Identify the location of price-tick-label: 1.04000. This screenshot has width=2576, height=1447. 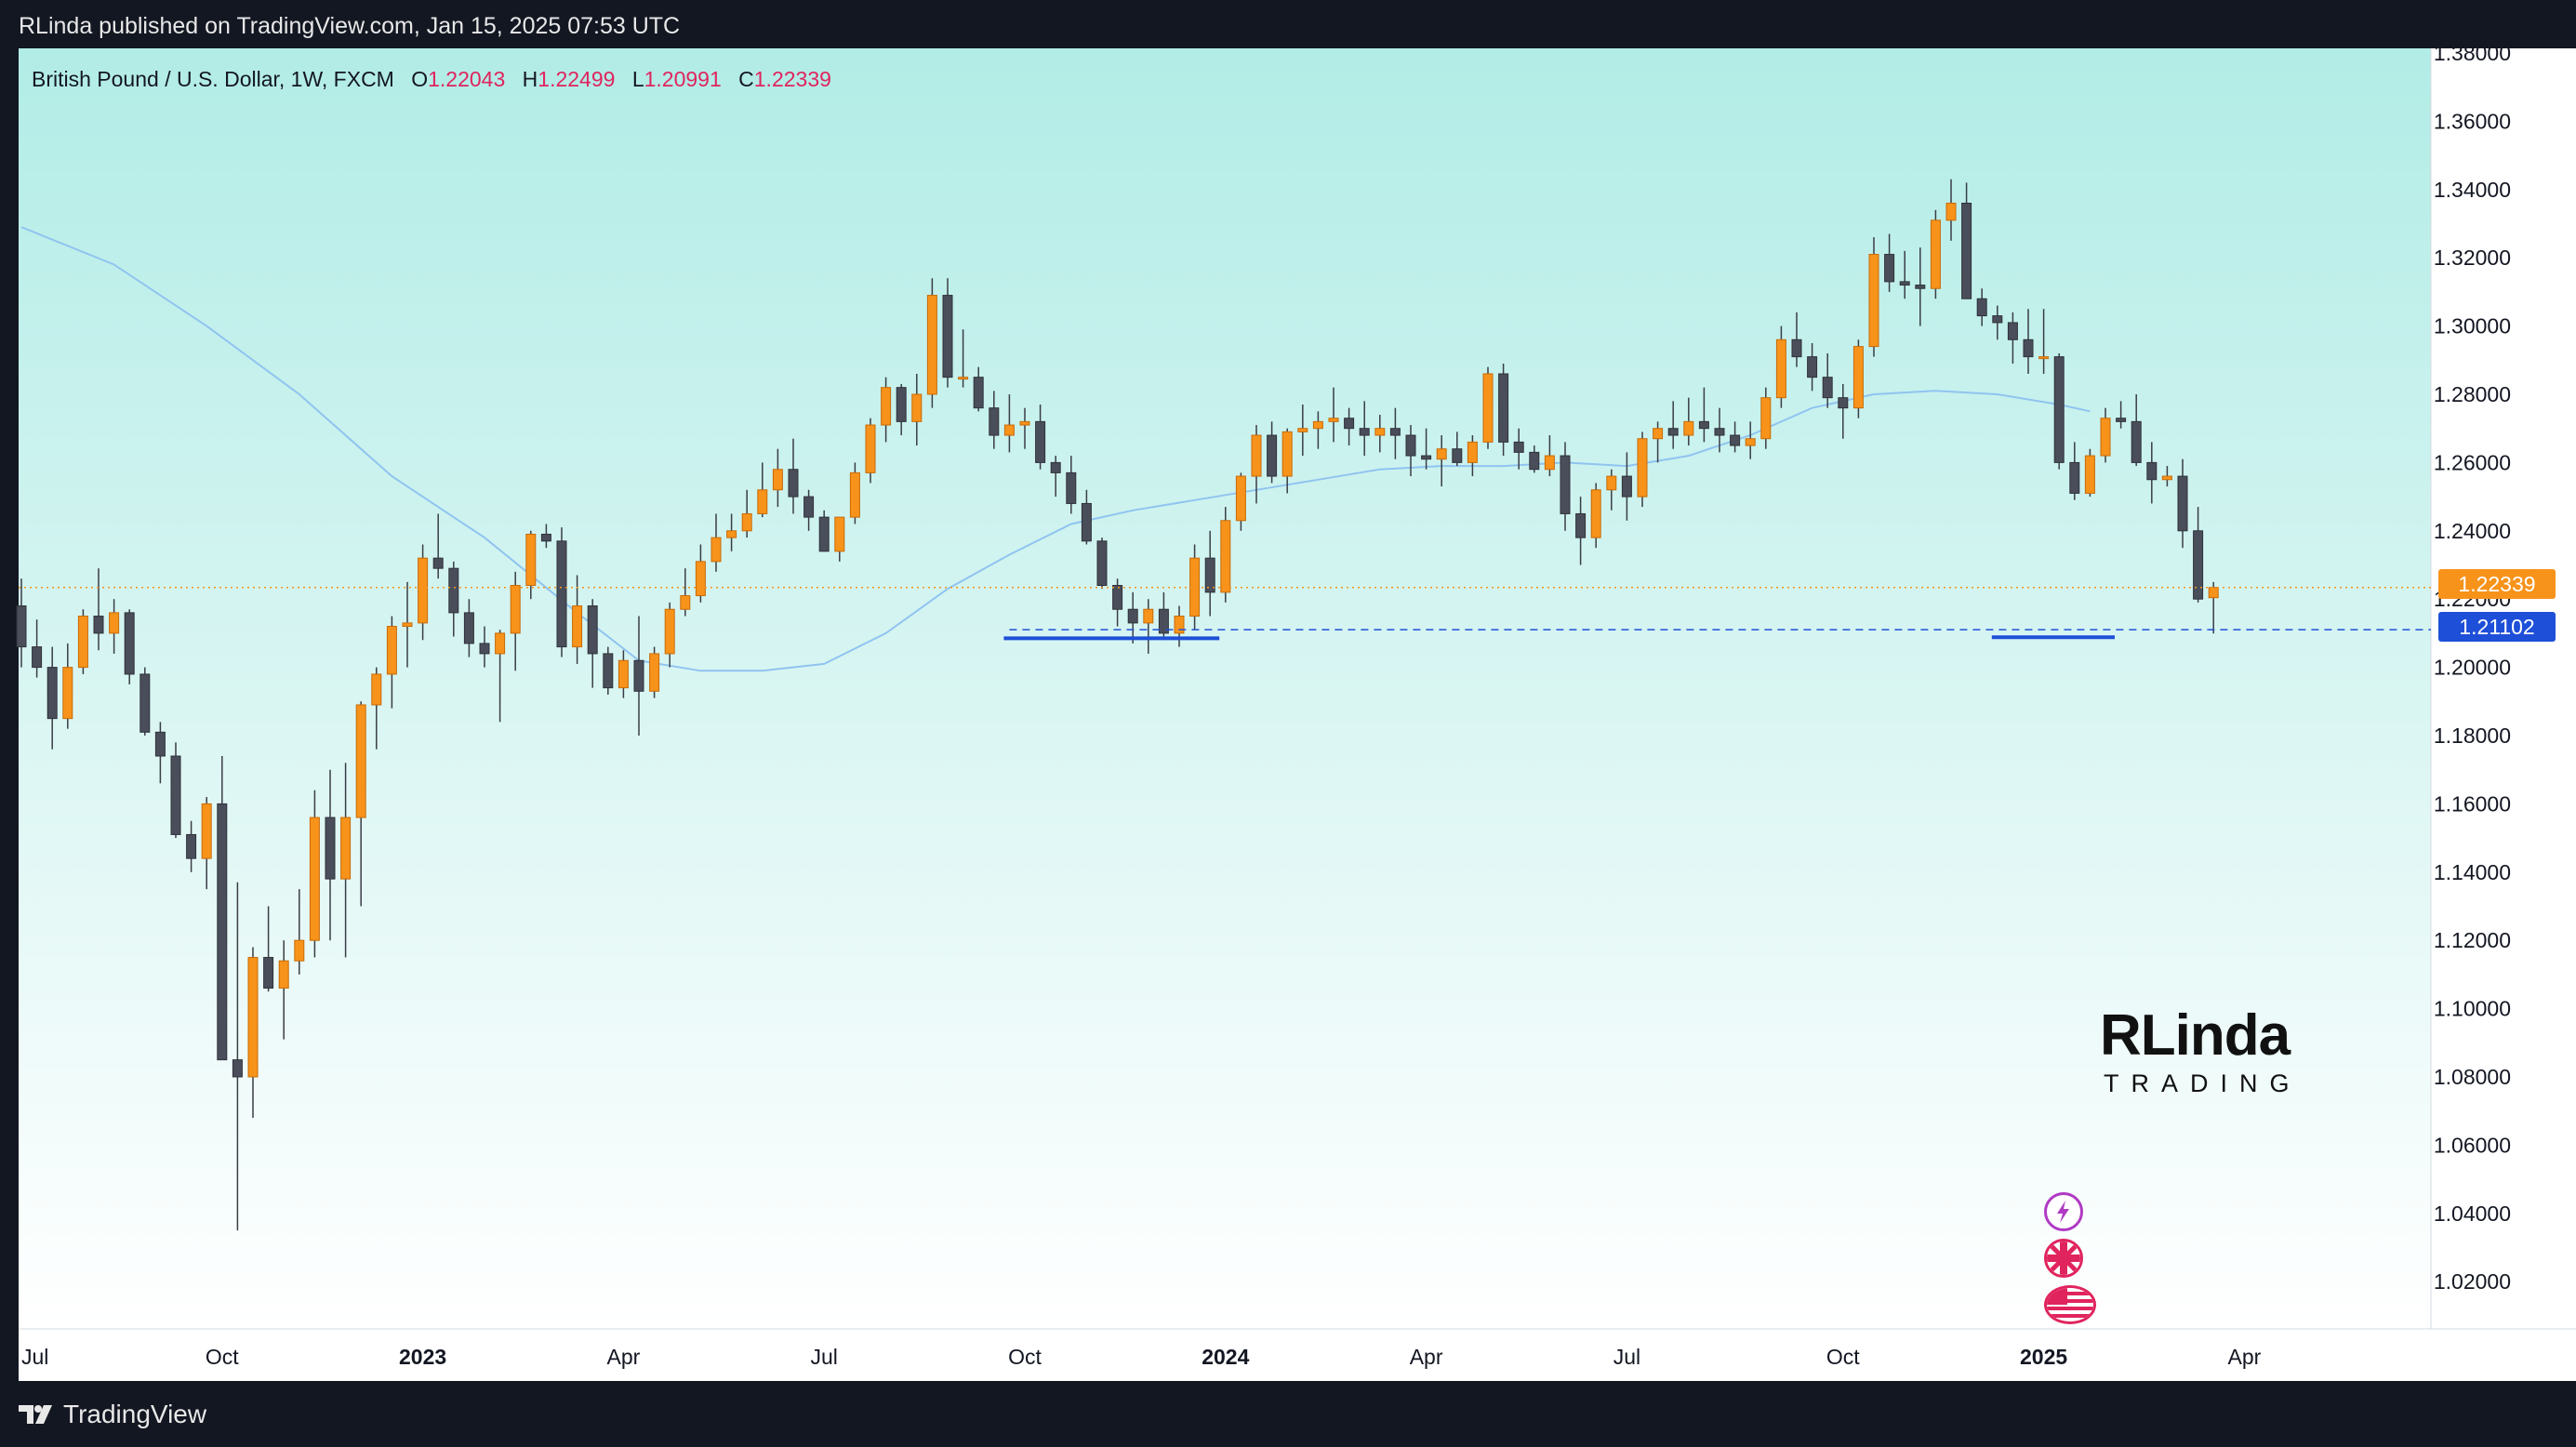
(2472, 1214).